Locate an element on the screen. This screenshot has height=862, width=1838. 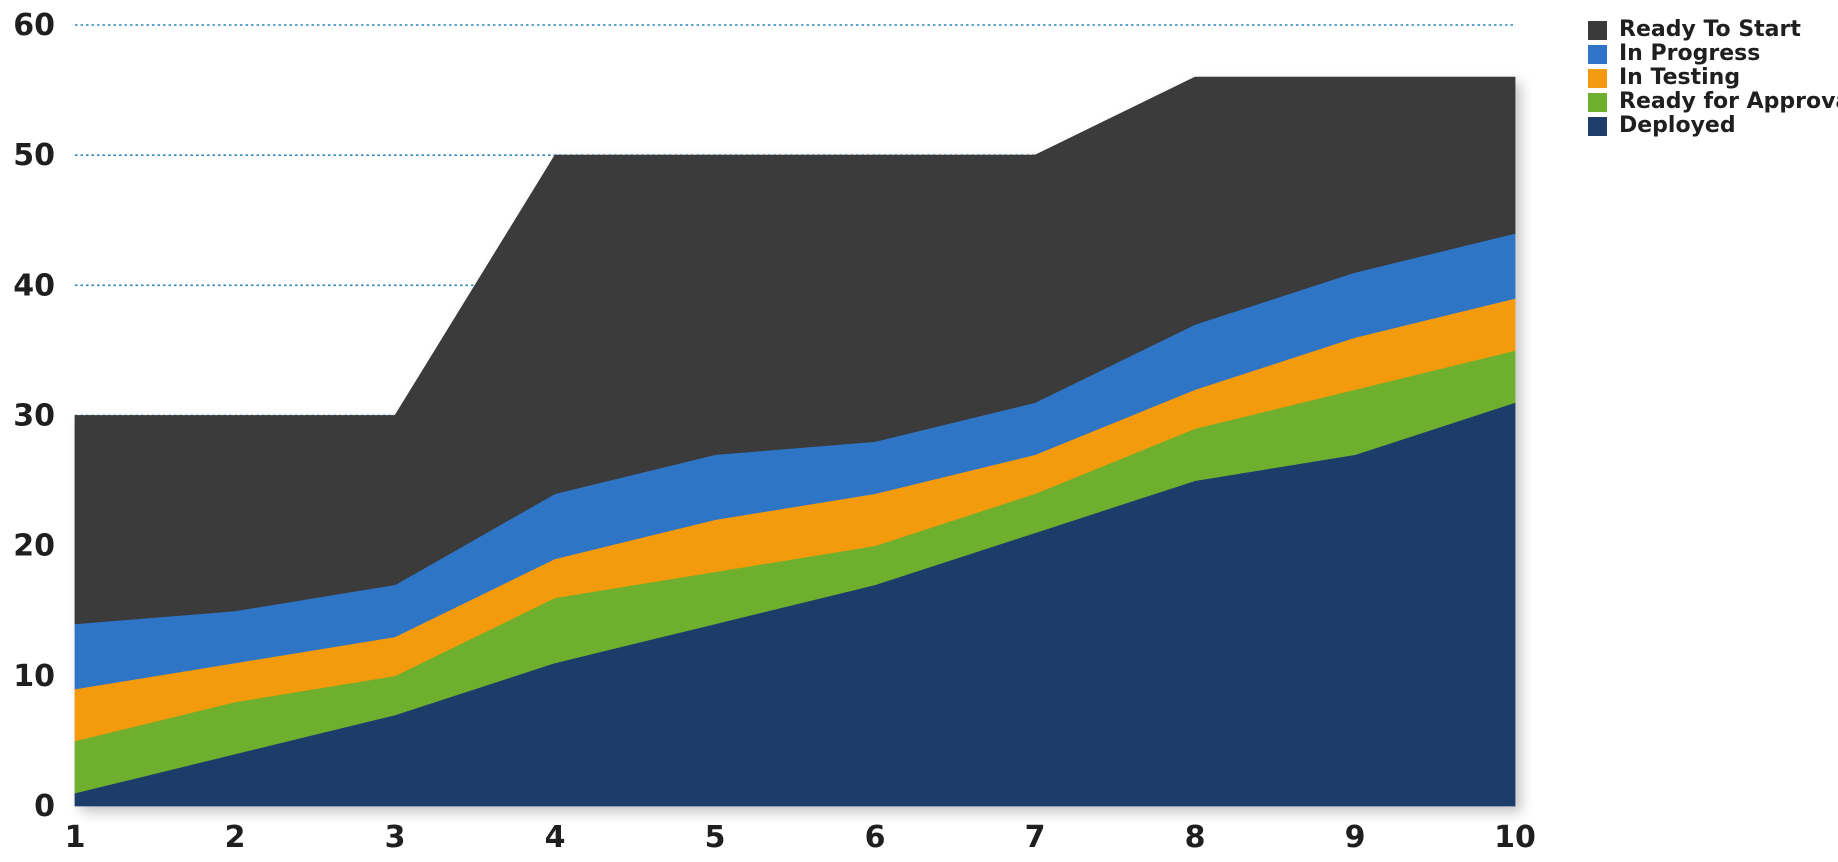
legend-label: Ready for Approval is located at coordinates (1728, 101).